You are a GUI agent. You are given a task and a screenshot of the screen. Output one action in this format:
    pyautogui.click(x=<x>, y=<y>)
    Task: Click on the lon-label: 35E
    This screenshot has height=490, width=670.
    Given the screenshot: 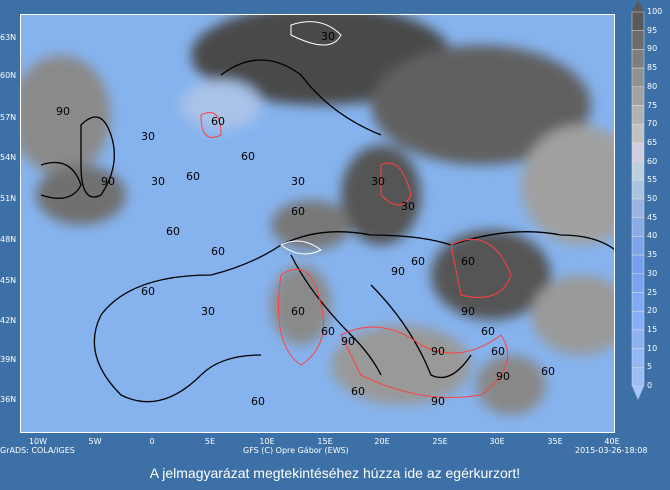 What is the action you would take?
    pyautogui.click(x=555, y=441)
    